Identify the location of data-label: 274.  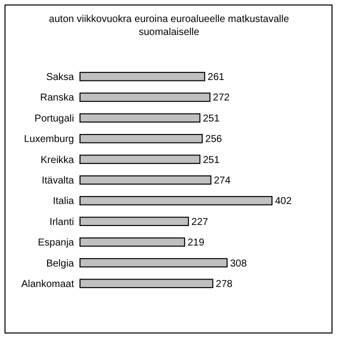
(222, 181).